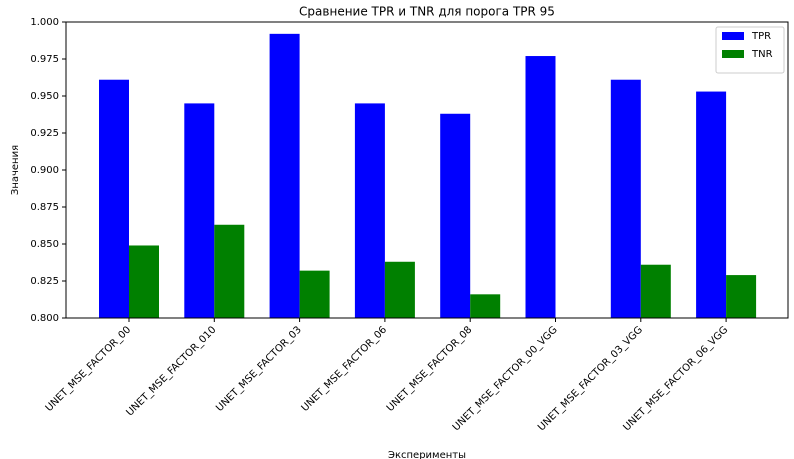  Describe the element at coordinates (44, 59) in the screenshot. I see `y-tick-label: 0.975` at that location.